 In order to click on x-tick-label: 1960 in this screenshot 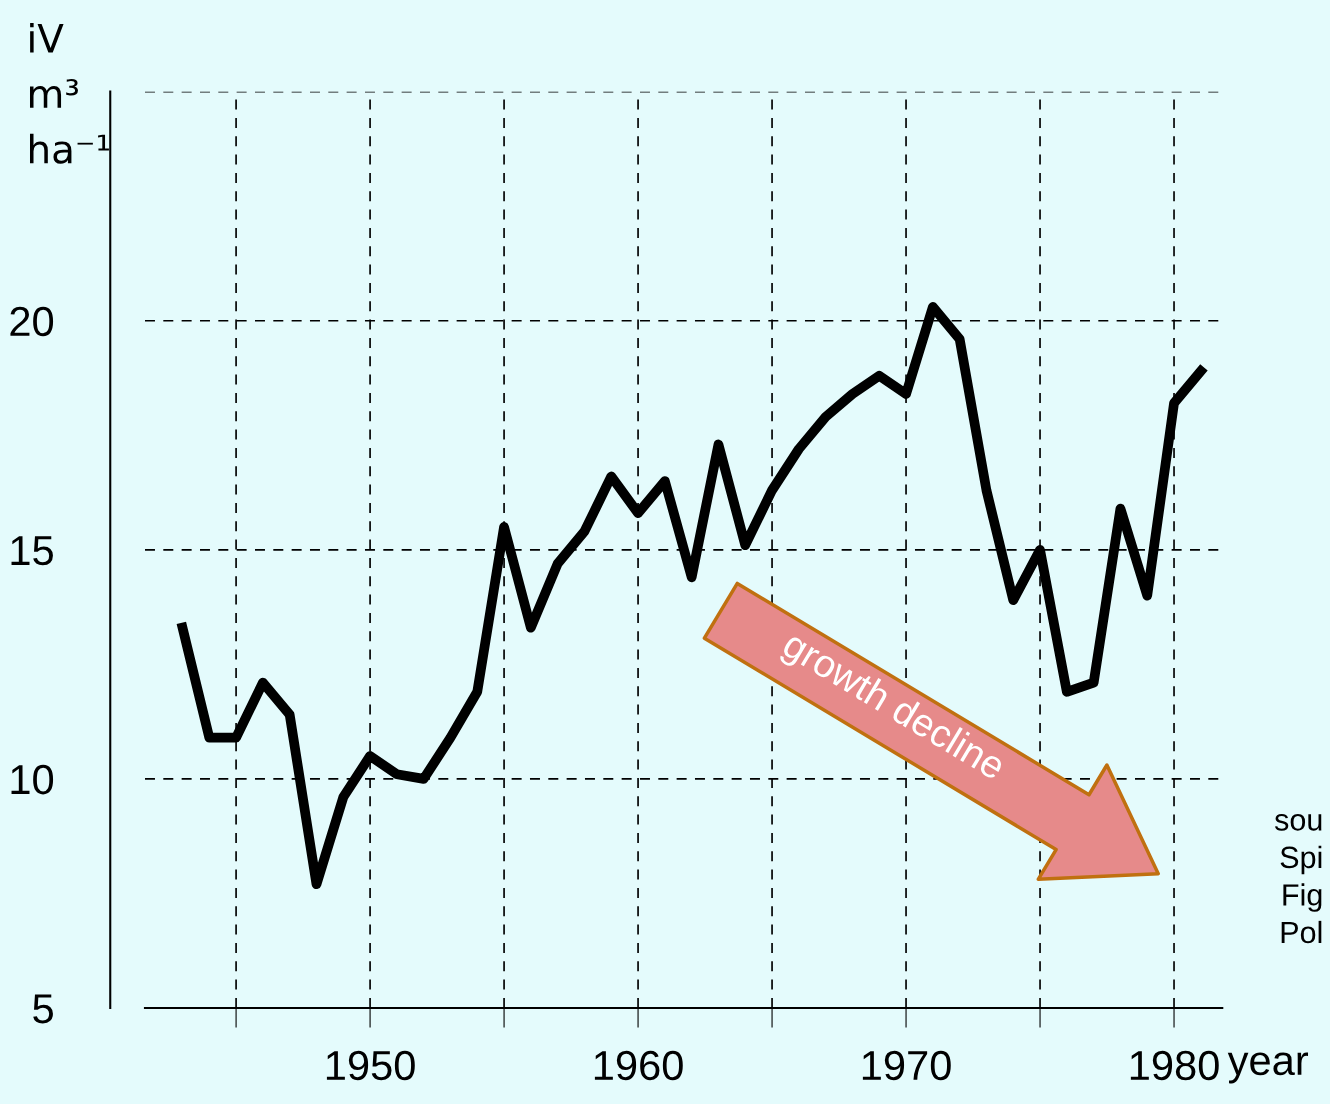, I will do `click(638, 1065)`.